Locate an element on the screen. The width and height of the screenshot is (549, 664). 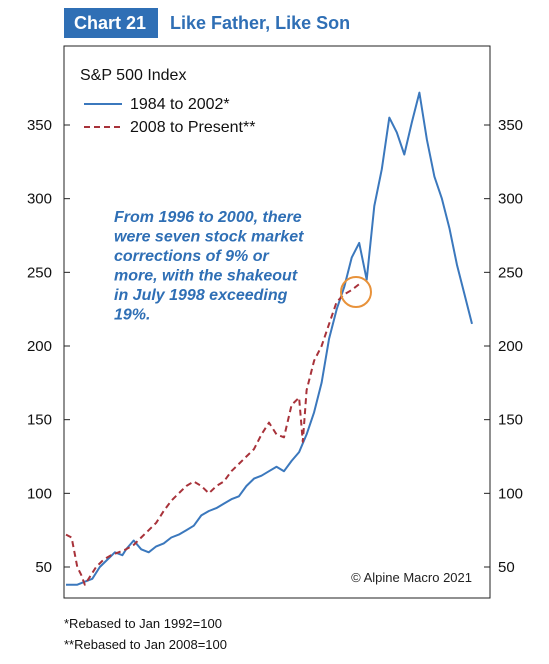
legend-label-2008: 2008 to Present** is located at coordinates (192, 127).